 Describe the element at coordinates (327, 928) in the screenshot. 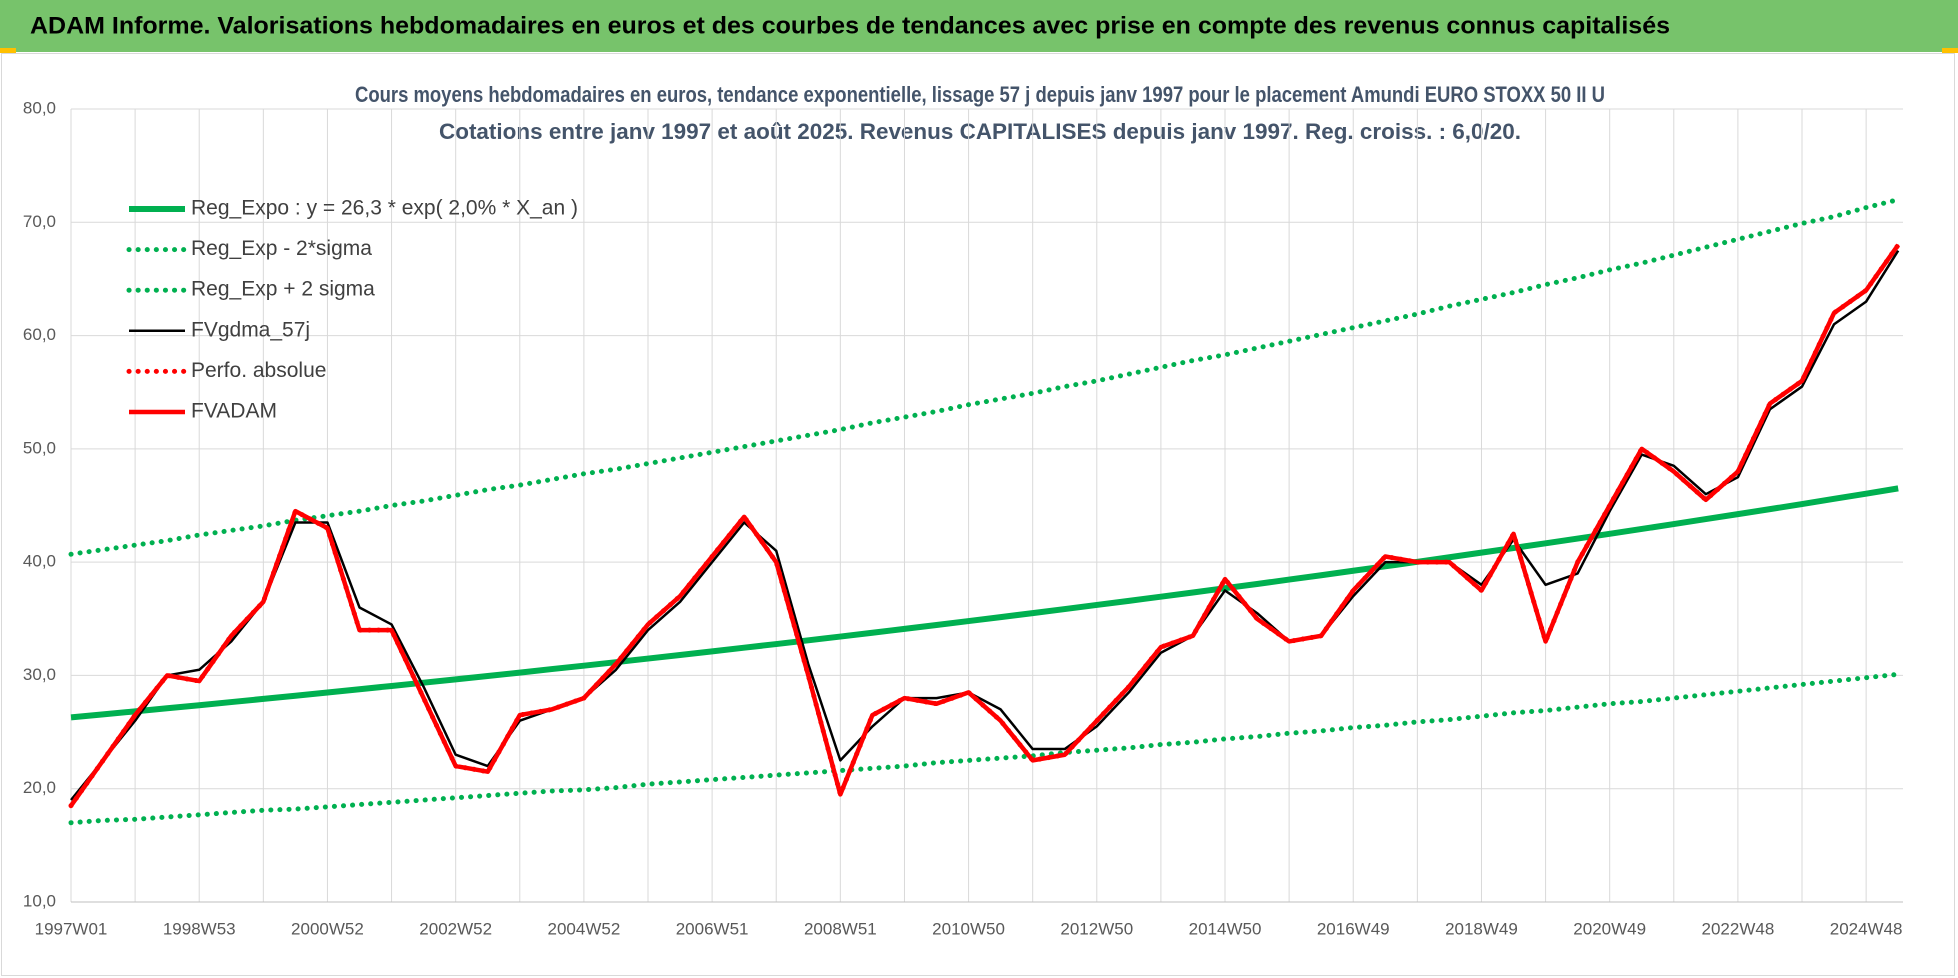

I see `x-tick-label: 2000W52` at that location.